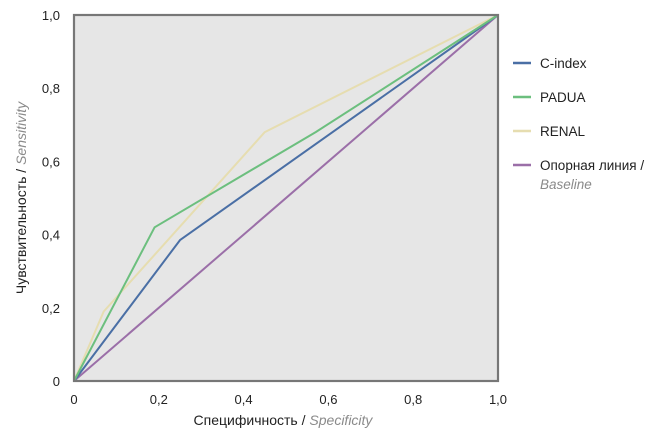 This screenshot has height=430, width=649. Describe the element at coordinates (498, 399) in the screenshot. I see `x-tick-label: 1,0` at that location.